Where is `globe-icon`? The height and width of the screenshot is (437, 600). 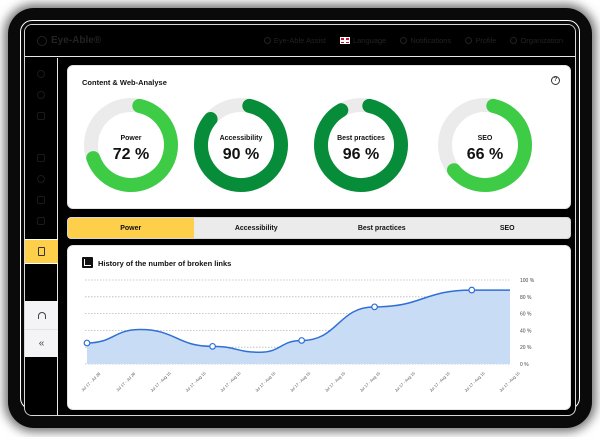
globe-icon is located at coordinates (41, 179).